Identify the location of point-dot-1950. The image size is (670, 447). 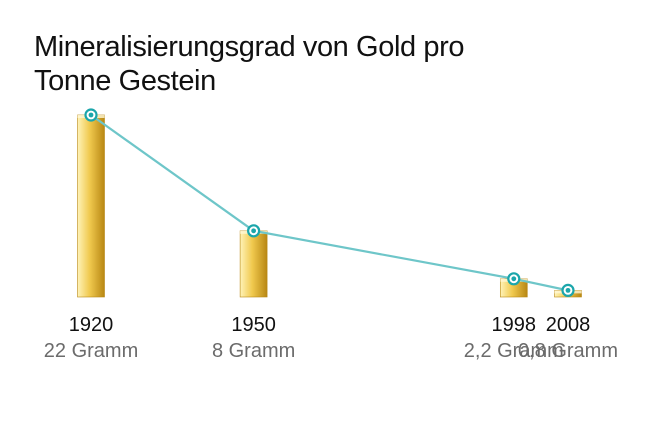
(254, 231).